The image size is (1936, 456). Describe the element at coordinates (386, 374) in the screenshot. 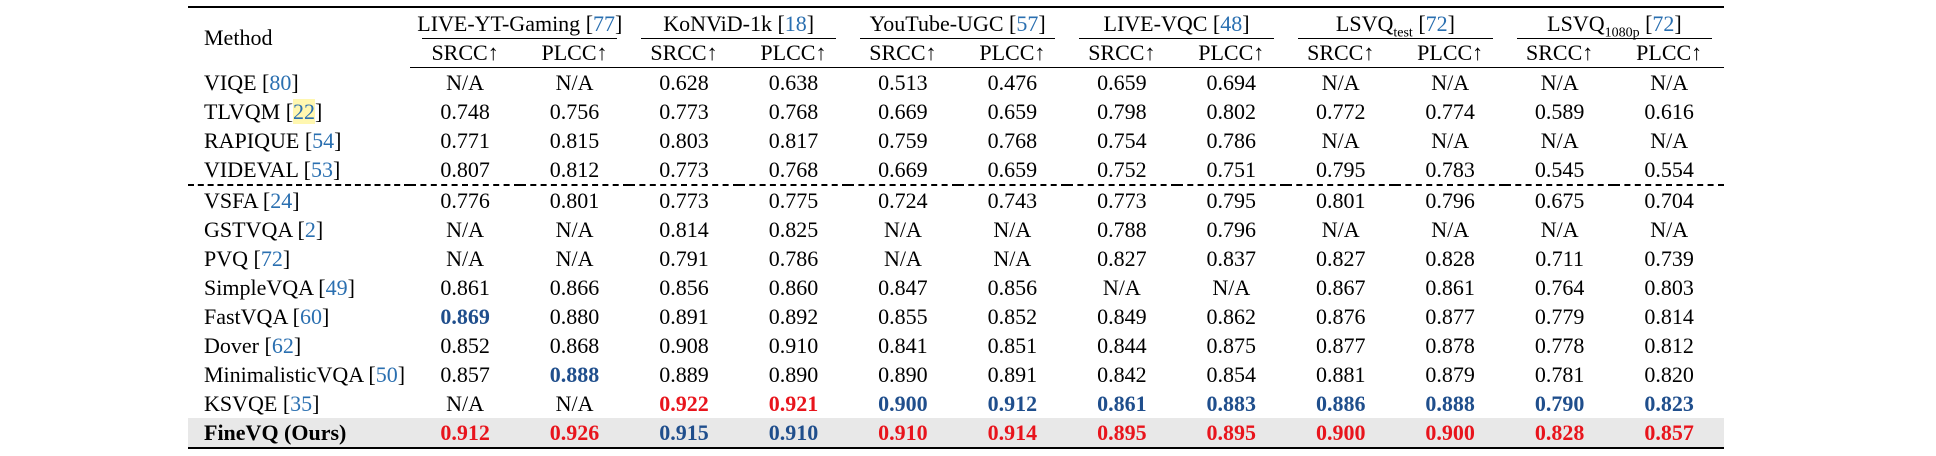

I see `citation-link: 50` at that location.